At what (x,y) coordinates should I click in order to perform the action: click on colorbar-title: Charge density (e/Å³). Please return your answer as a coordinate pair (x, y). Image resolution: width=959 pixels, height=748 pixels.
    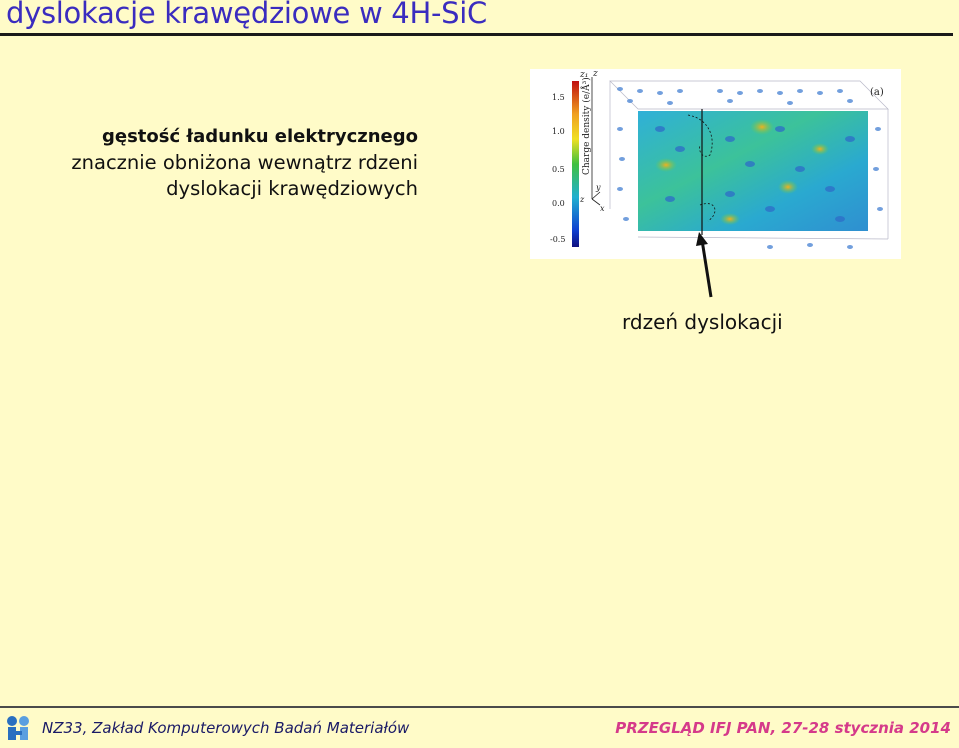
    Looking at the image, I should click on (586, 126).